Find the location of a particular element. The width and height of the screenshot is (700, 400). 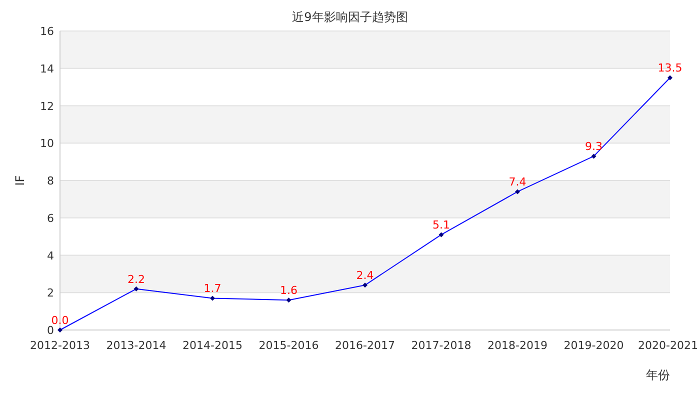

y-tick-label: 16 is located at coordinates (47, 31).